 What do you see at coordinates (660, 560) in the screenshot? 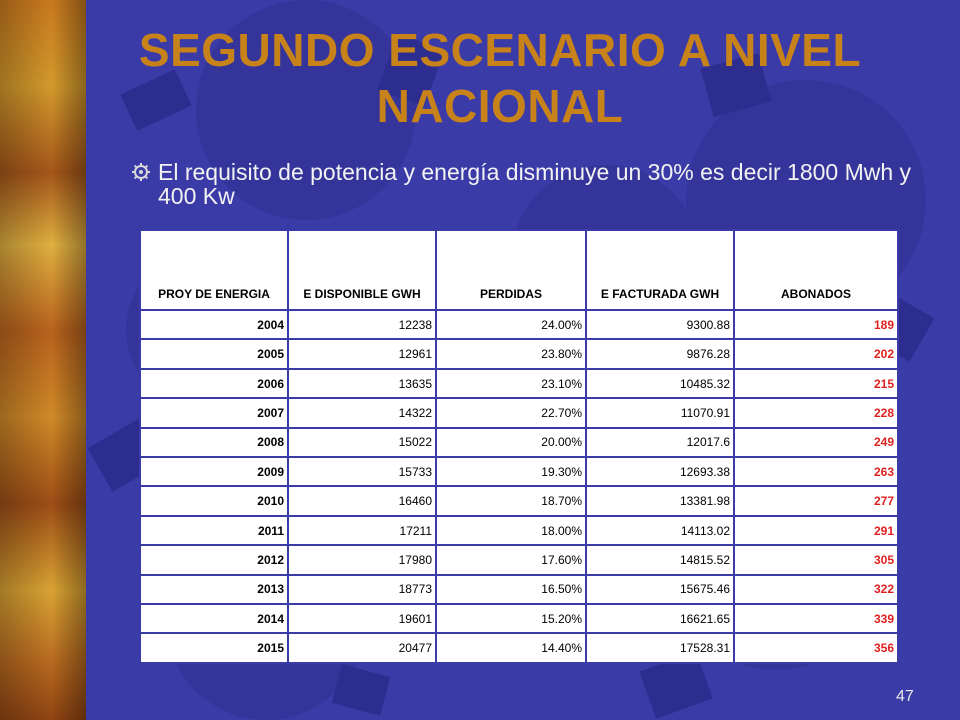
I see `cell-e-facturada: 14815.52` at bounding box center [660, 560].